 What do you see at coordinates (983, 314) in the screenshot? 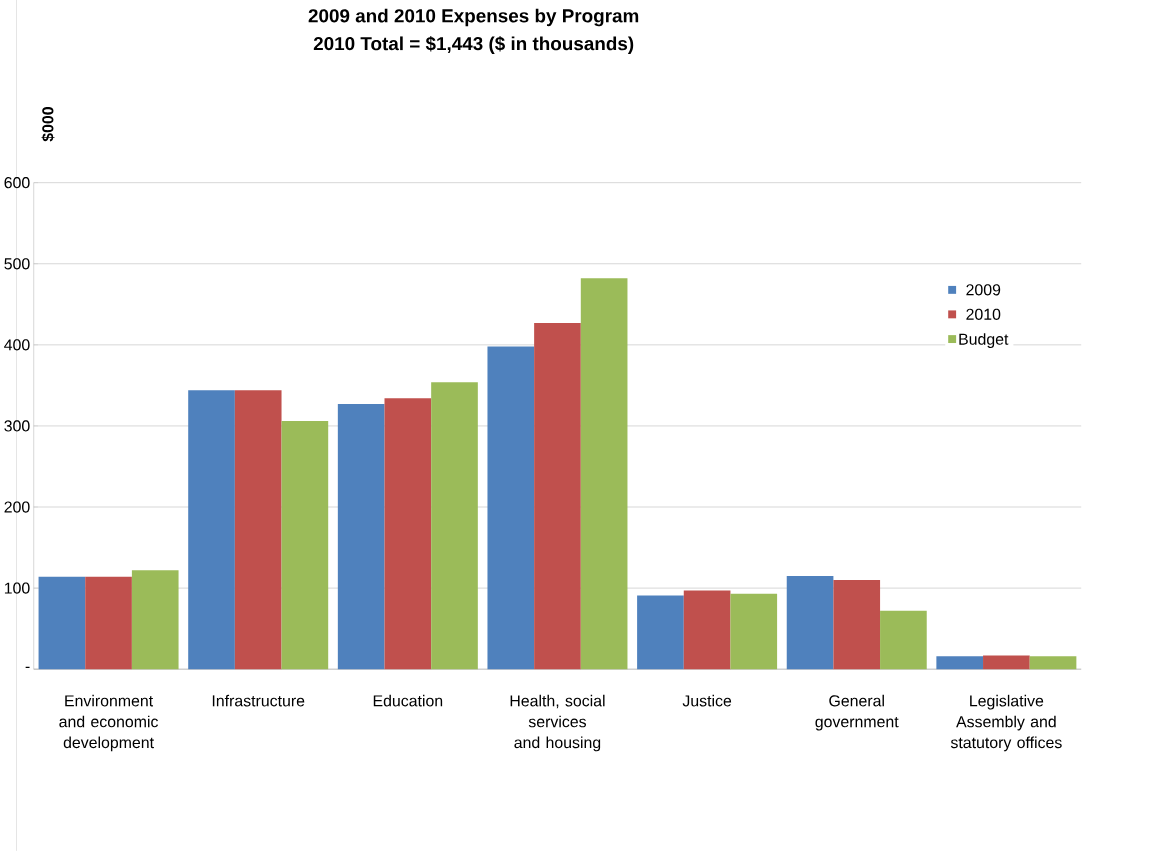
I see `legend-label: 2010` at bounding box center [983, 314].